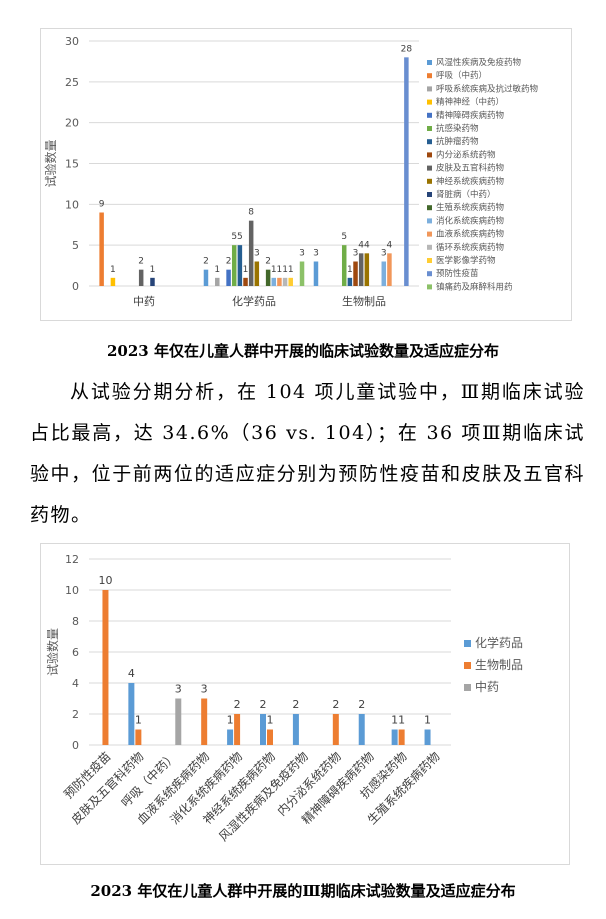 The width and height of the screenshot is (606, 919). Describe the element at coordinates (470, 168) in the screenshot. I see `legend-label: 皮肤及五官科药物` at that location.